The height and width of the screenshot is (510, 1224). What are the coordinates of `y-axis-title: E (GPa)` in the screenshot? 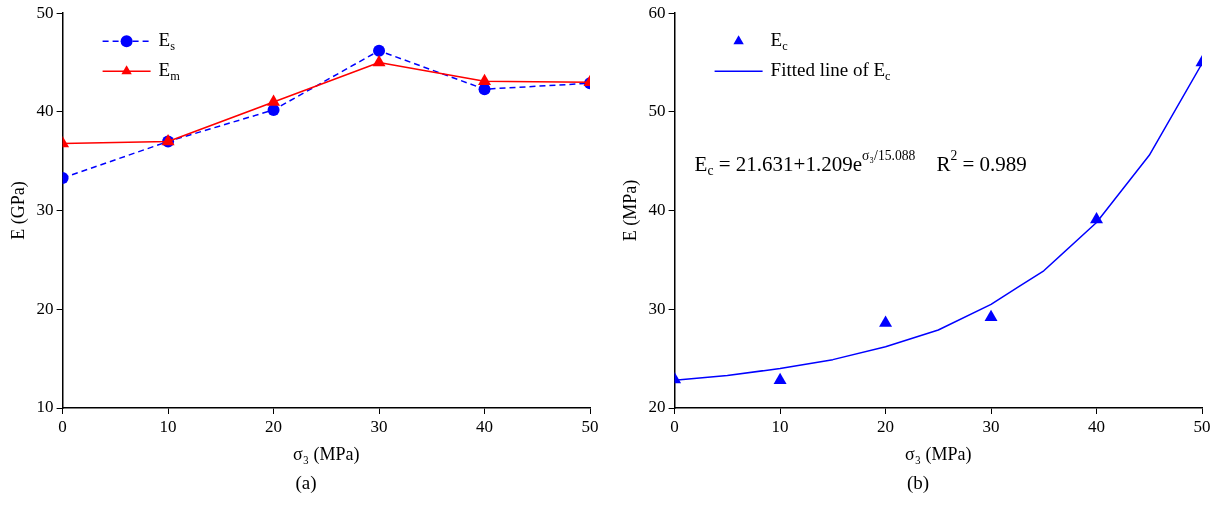 It's located at (18, 210).